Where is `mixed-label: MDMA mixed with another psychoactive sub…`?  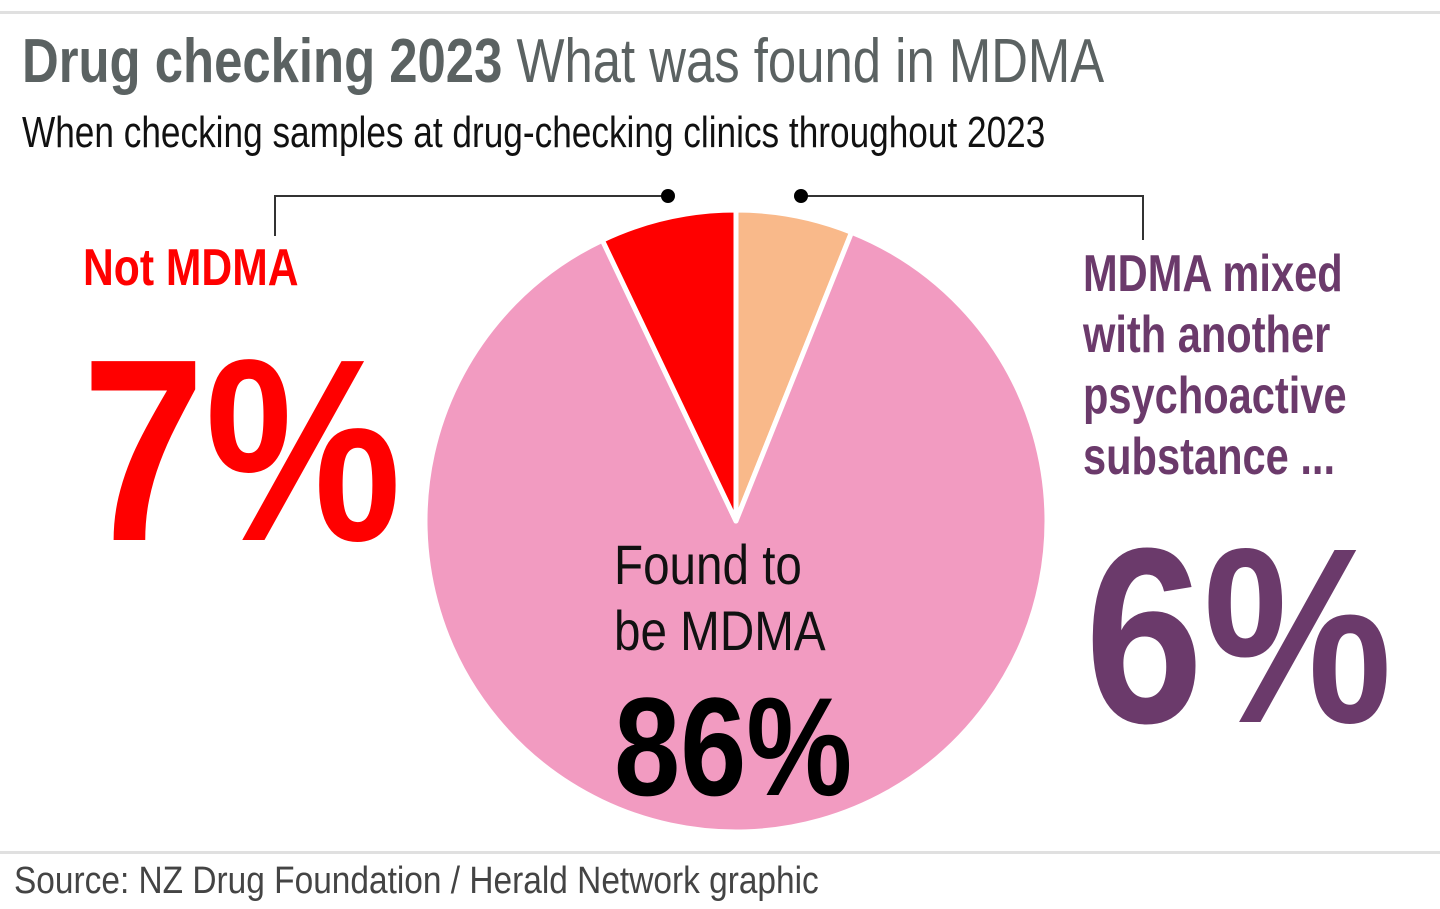
mixed-label: MDMA mixed with another psychoactive sub… is located at coordinates (1215, 366).